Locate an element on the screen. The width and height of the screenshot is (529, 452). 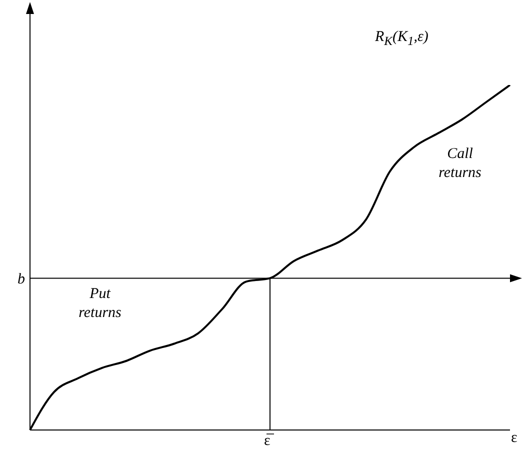
text: R$_{K}$(K$_{1}$,ε) is located at coordinates (401, 39).